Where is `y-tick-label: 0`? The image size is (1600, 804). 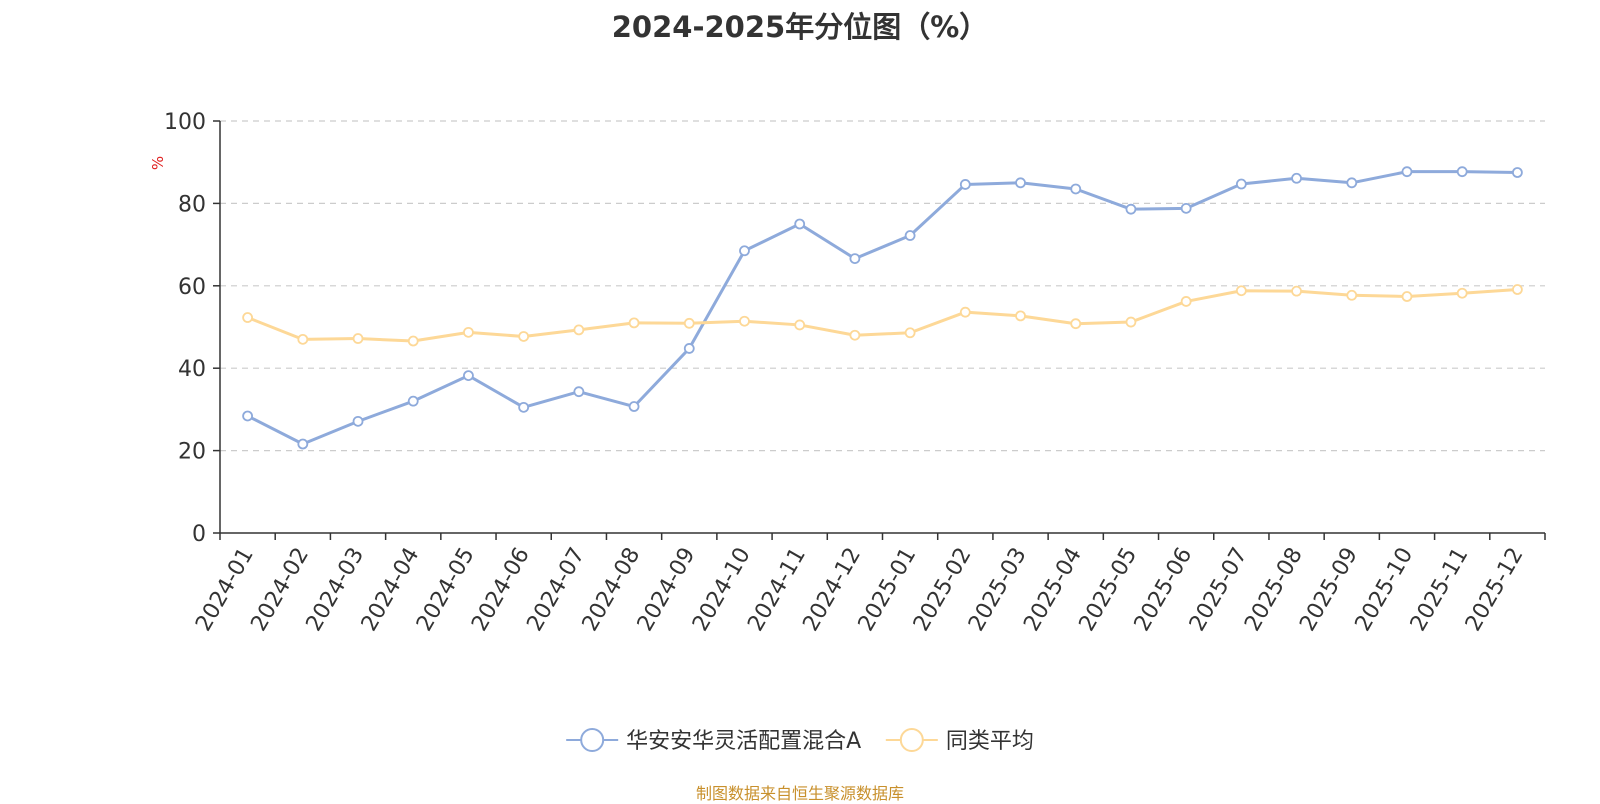 y-tick-label: 0 is located at coordinates (199, 534).